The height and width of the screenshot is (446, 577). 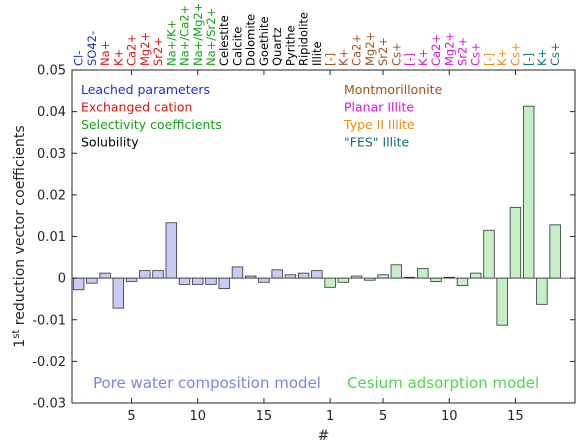 I want to click on legend-entry-right-2: Planar Illite, so click(x=379, y=107).